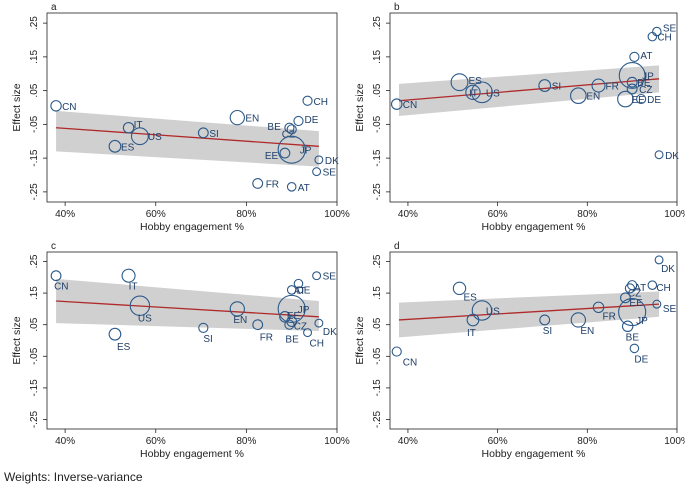 Image resolution: width=685 pixels, height=487 pixels. What do you see at coordinates (674, 441) in the screenshot?
I see `x-tick-label: 100%` at bounding box center [674, 441].